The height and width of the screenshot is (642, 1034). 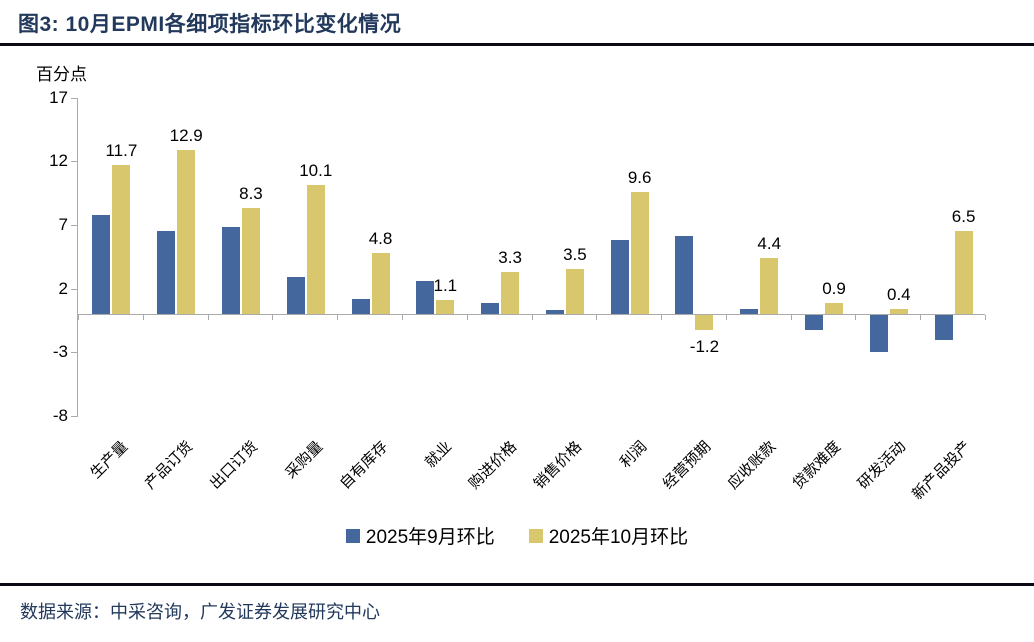 What do you see at coordinates (58, 161) in the screenshot?
I see `y-tick-label: 12` at bounding box center [58, 161].